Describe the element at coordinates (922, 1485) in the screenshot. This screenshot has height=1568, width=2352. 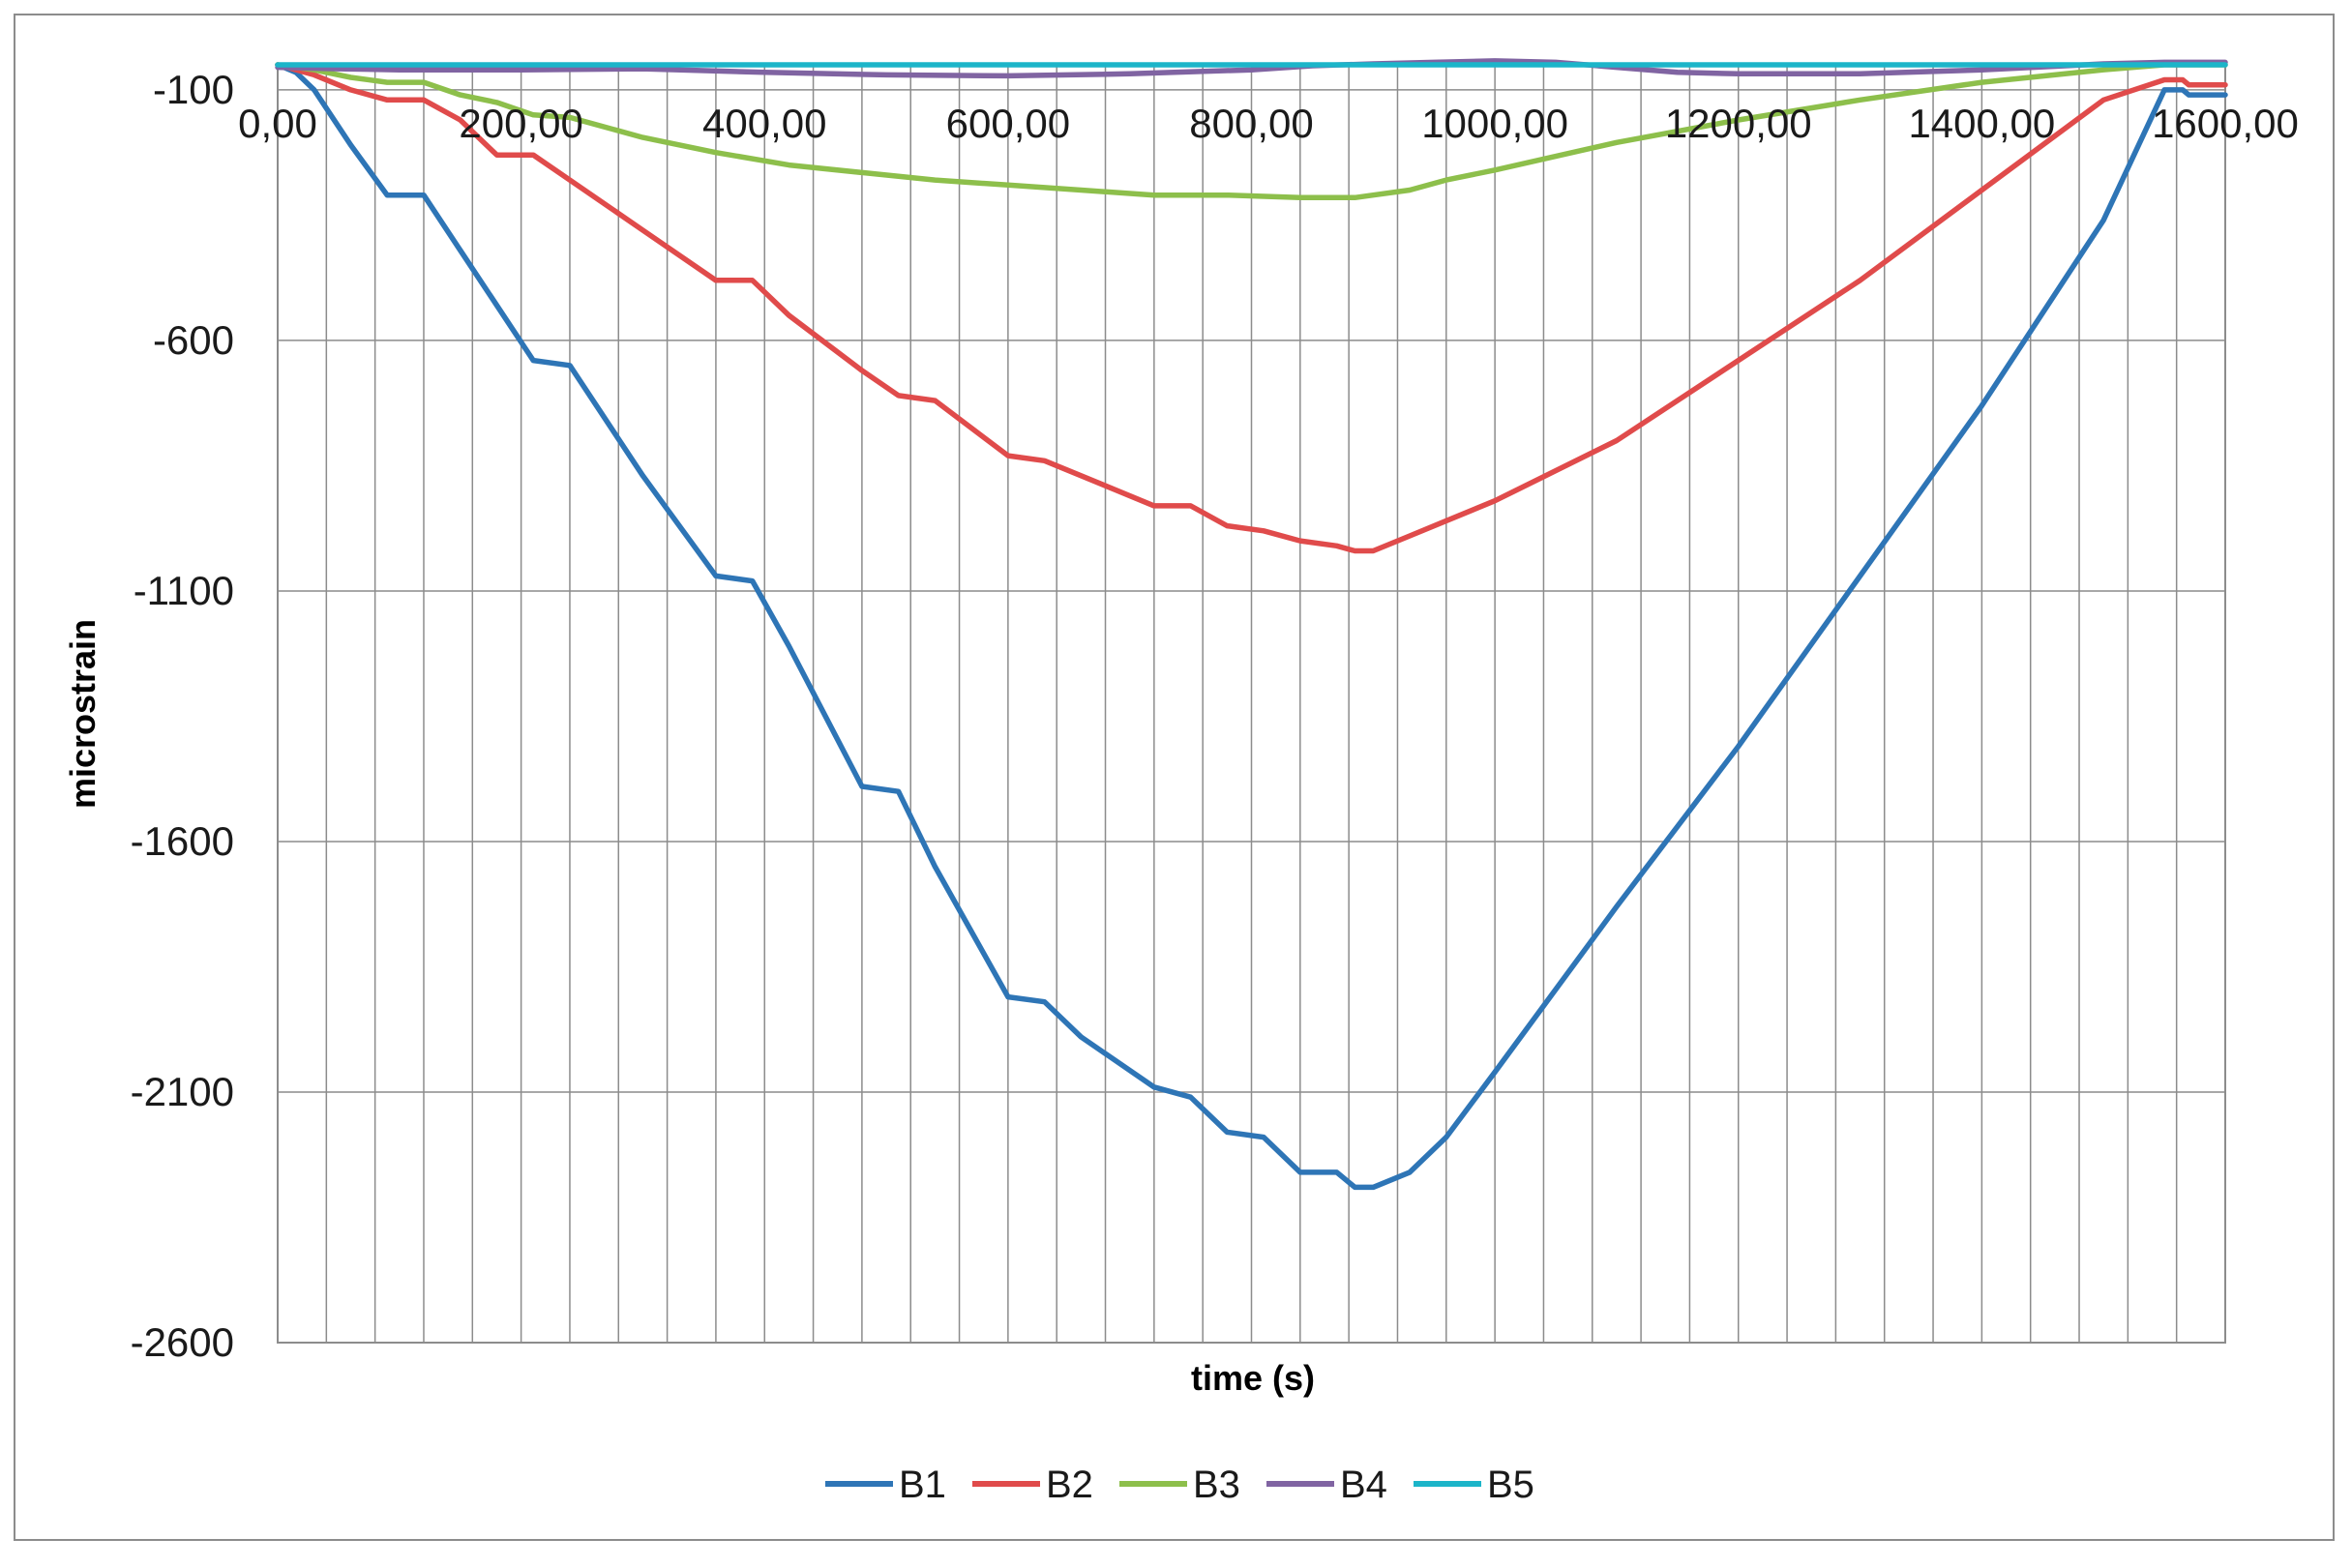
I see `legend-label-b1: B1` at that location.